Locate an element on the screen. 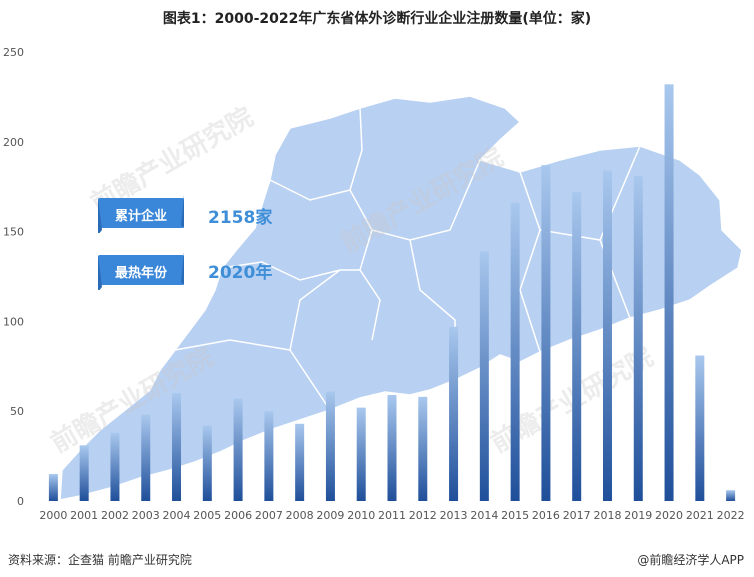  source-note: 资料来源：企查猫 前瞻产业研究院 is located at coordinates (100, 560).